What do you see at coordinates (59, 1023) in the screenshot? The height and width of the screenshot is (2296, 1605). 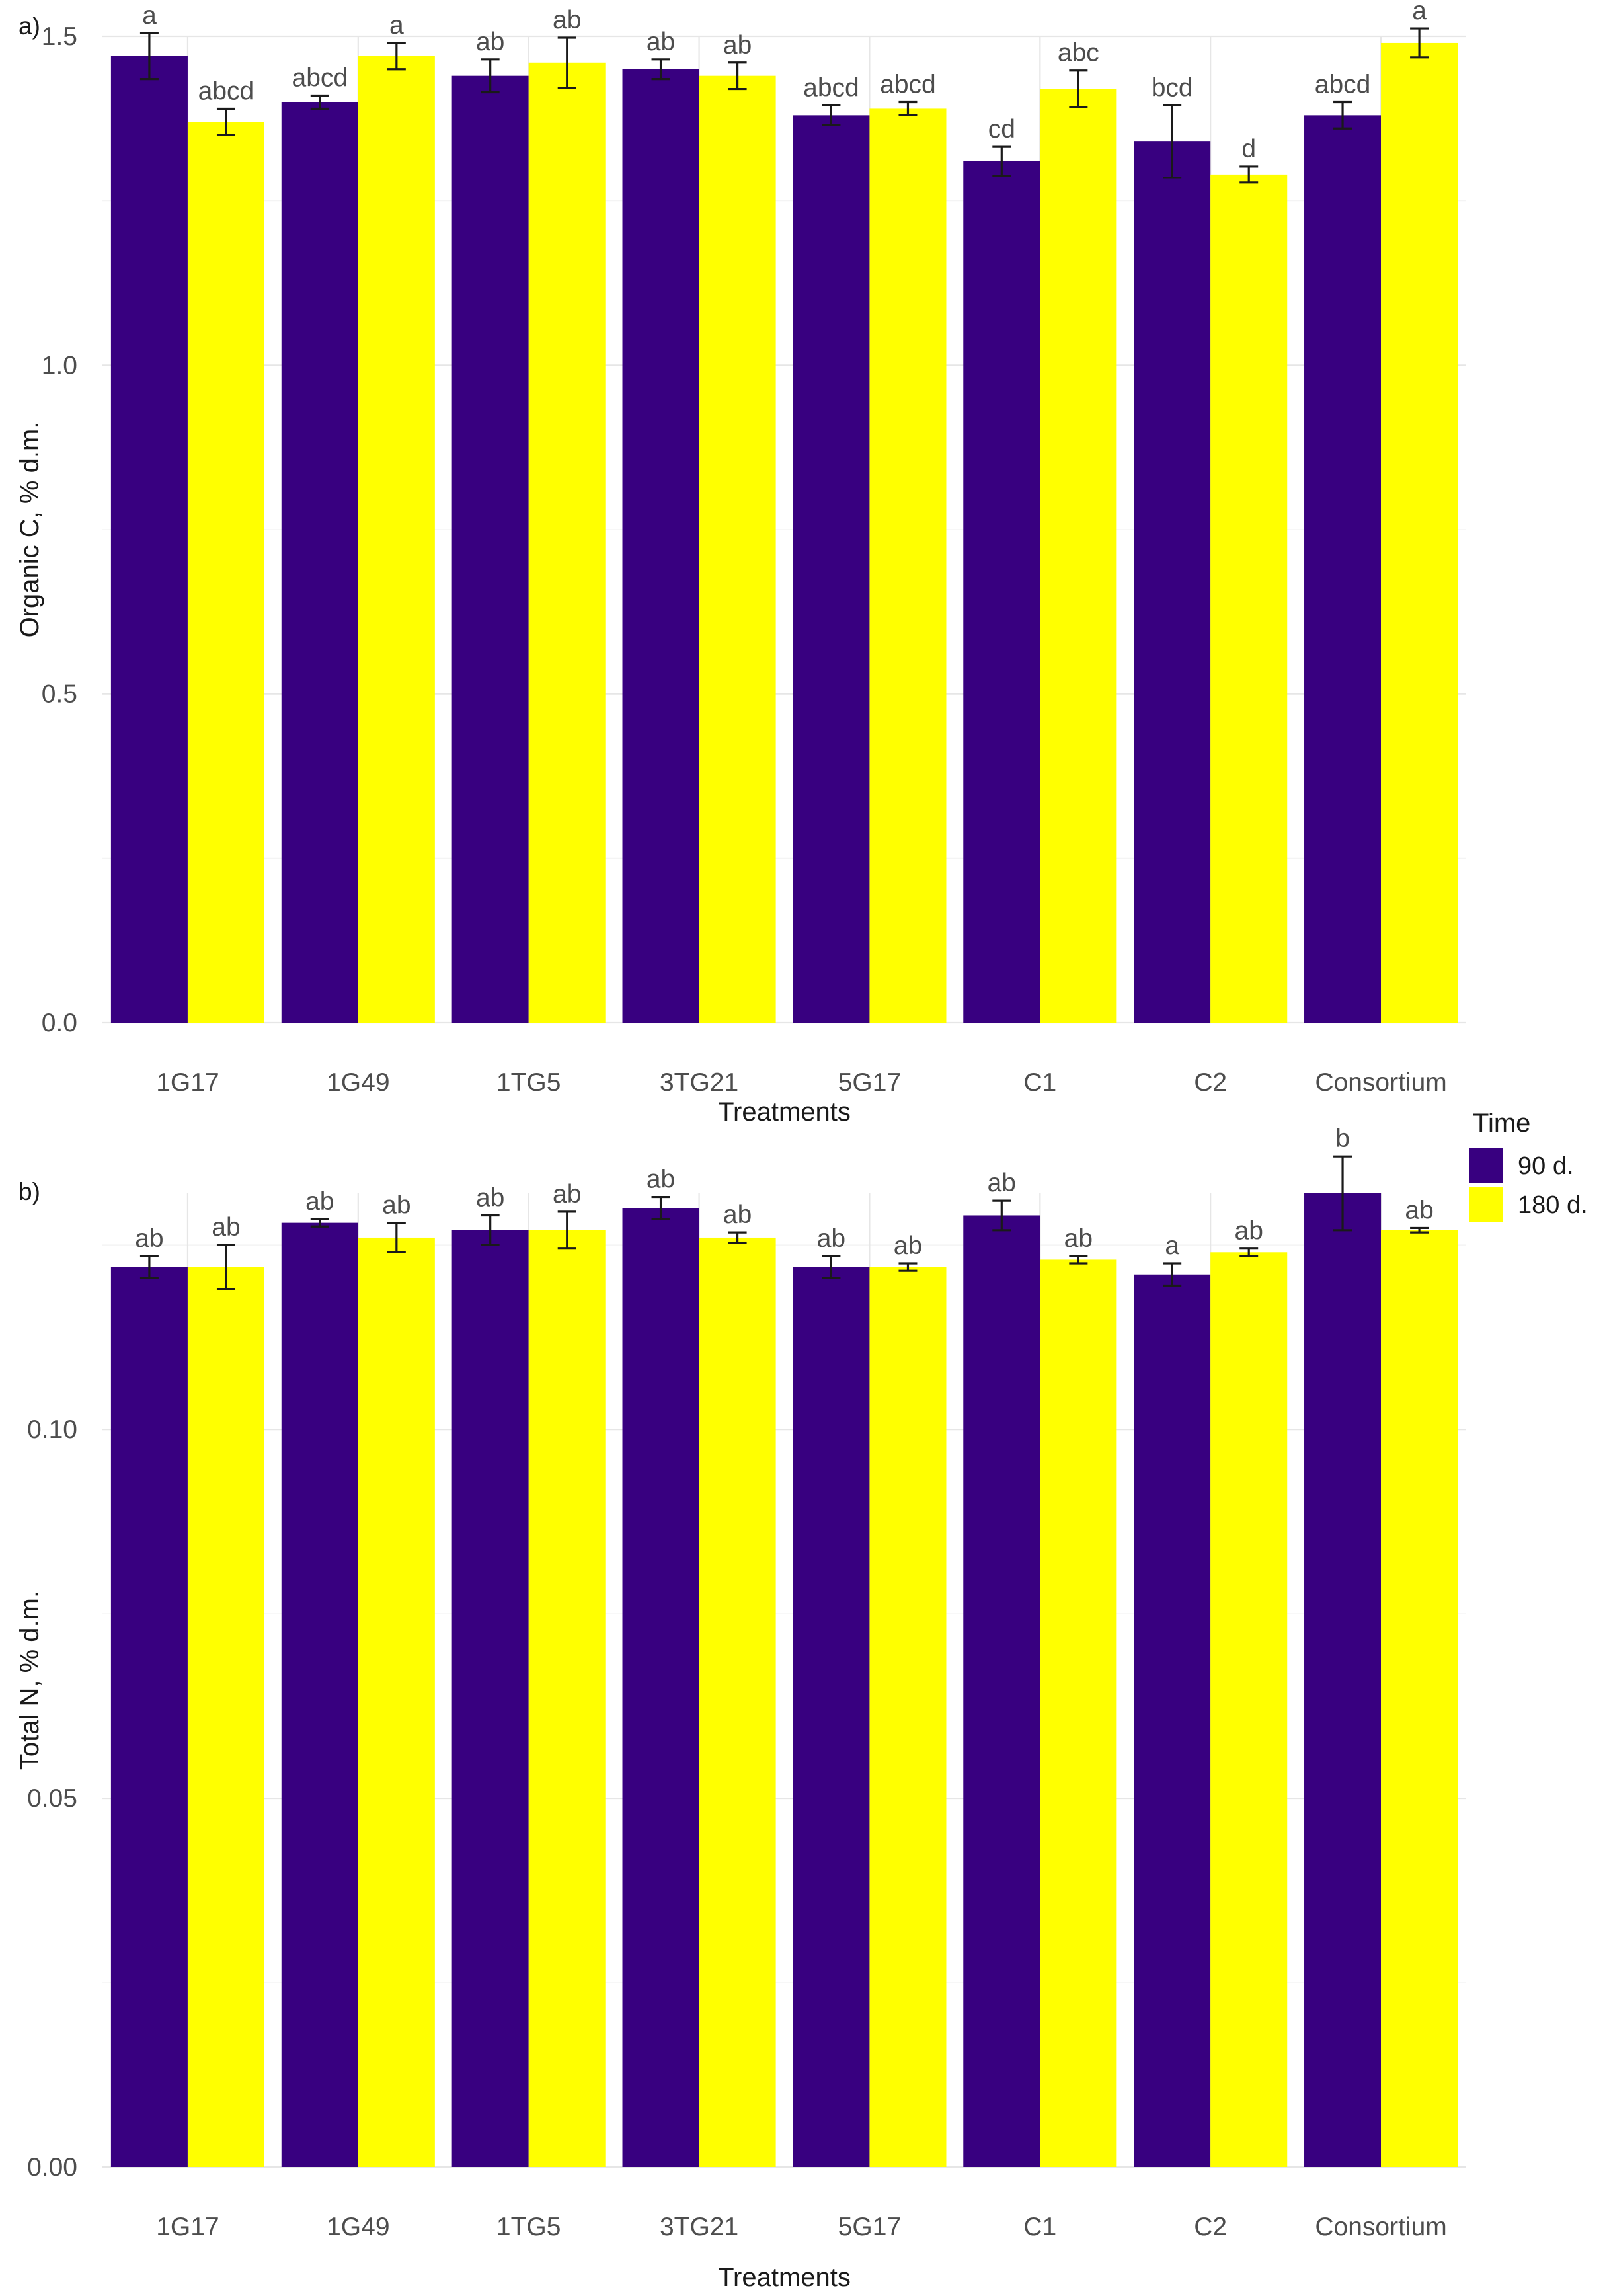 I see `y-tick-label: 0.0` at bounding box center [59, 1023].